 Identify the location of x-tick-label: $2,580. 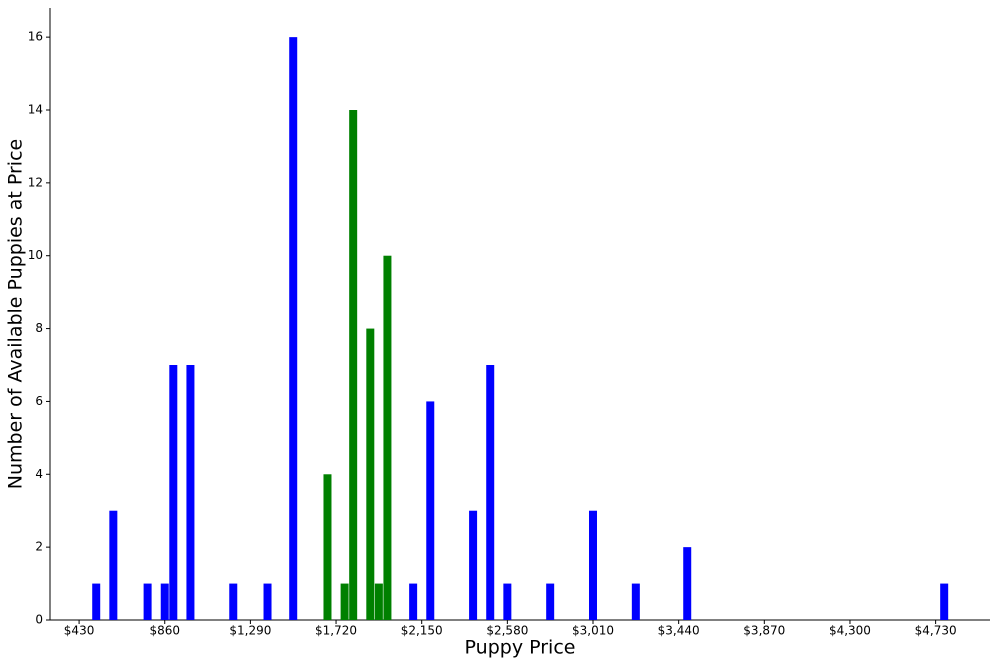
(507, 631).